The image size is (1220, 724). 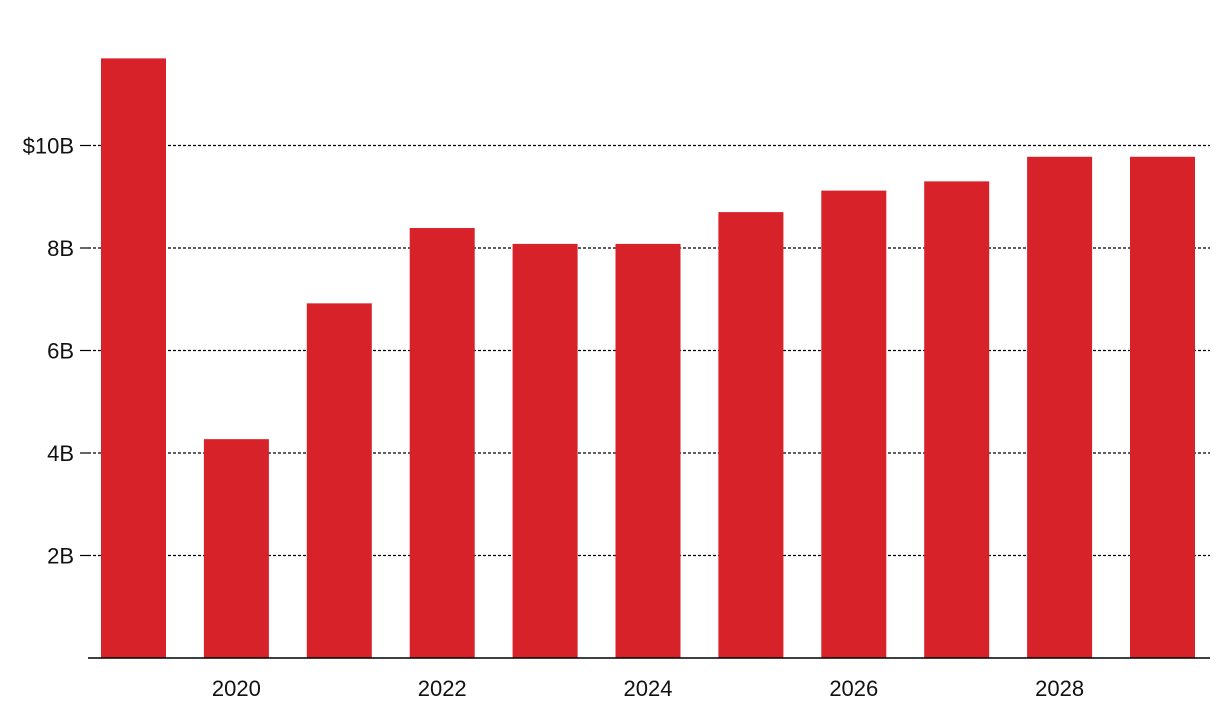 I want to click on bar-2021, so click(x=339, y=480).